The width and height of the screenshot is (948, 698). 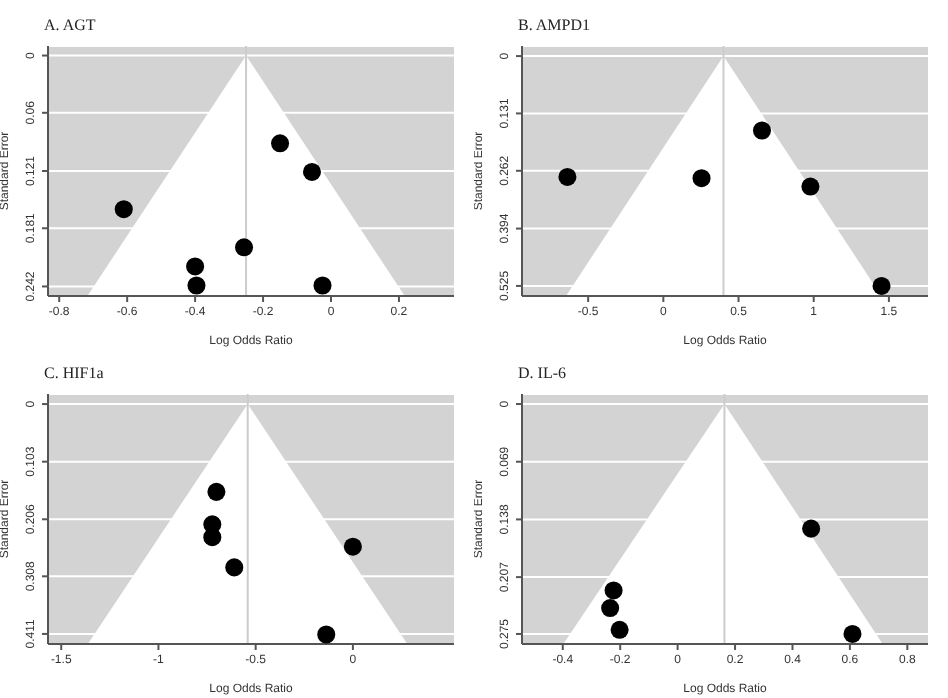 I want to click on chart-title: A. AGT, so click(x=70, y=25).